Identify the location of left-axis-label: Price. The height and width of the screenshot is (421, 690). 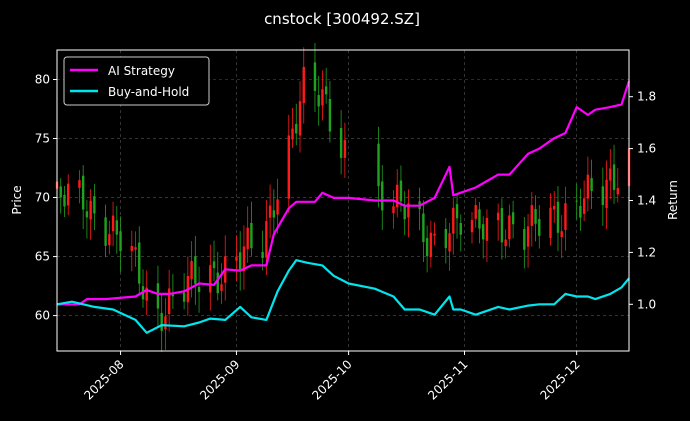
(17, 199).